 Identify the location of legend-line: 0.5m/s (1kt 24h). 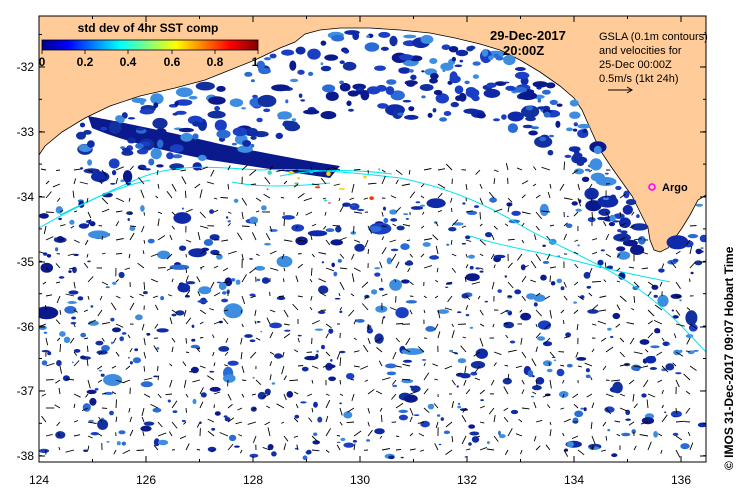
(638, 79).